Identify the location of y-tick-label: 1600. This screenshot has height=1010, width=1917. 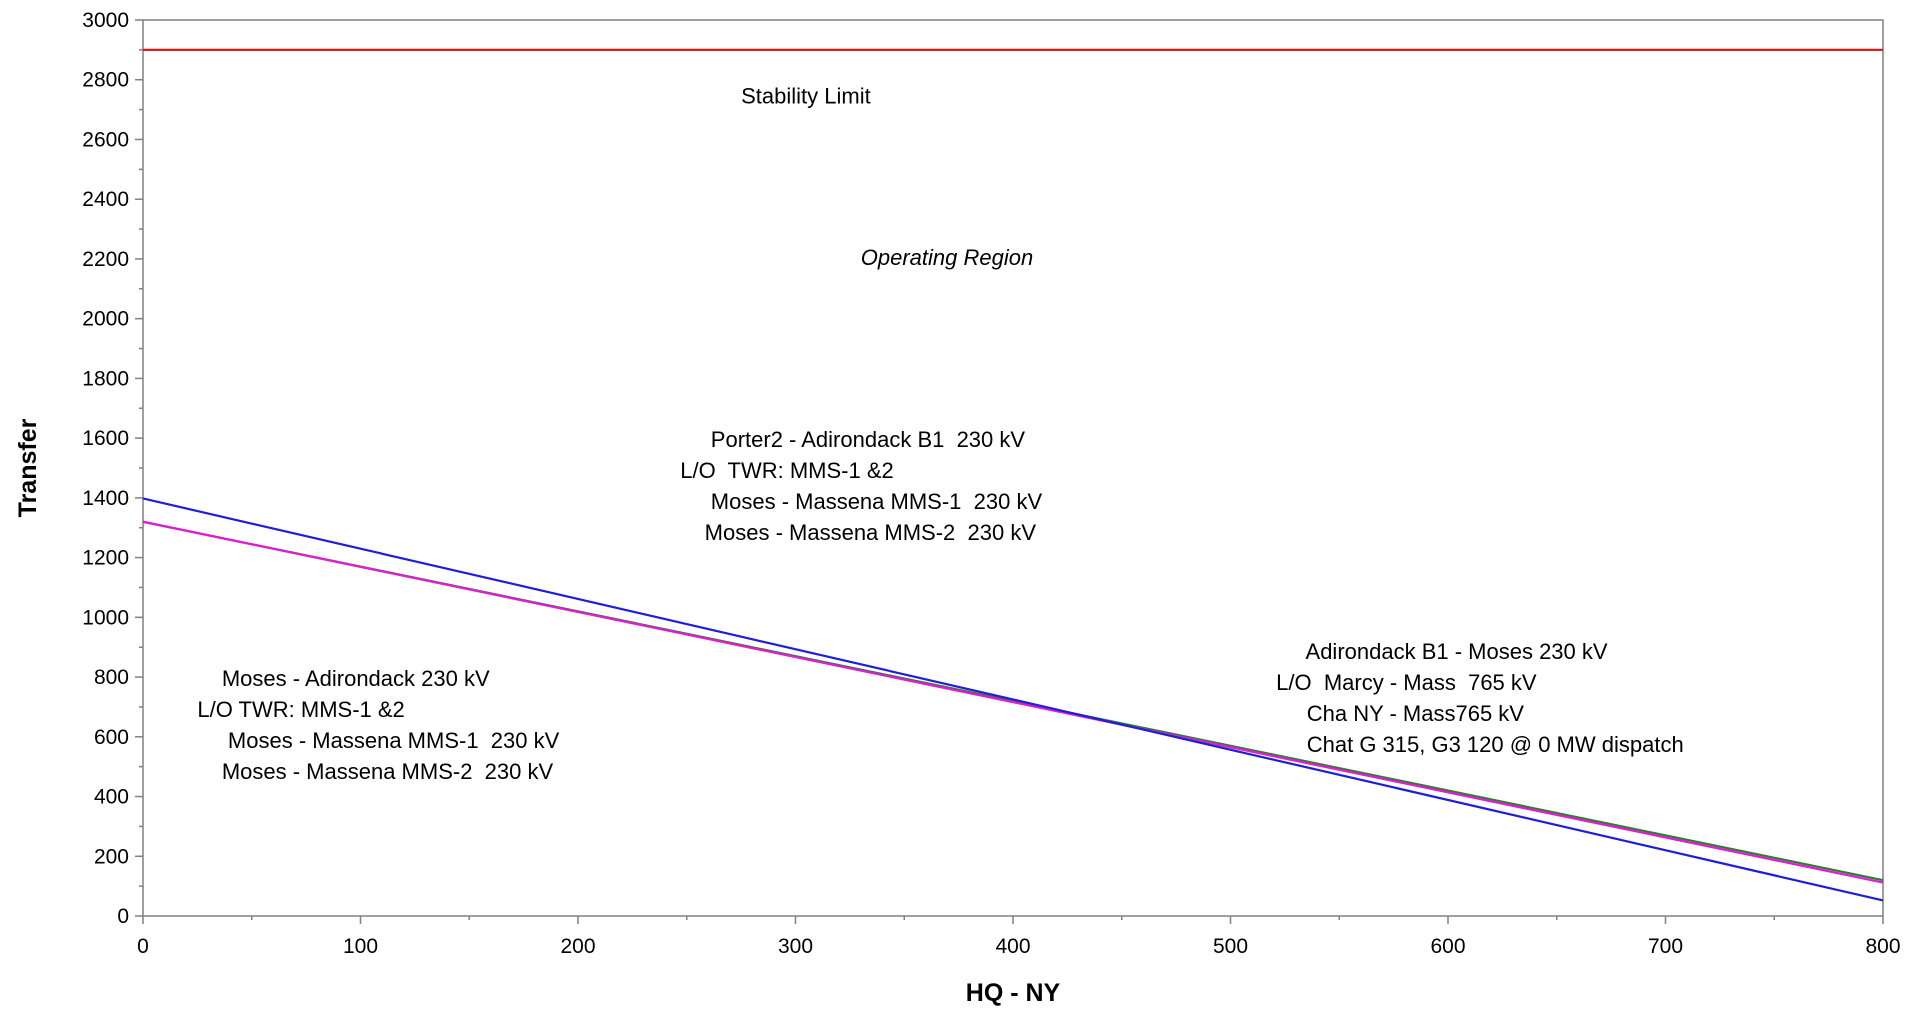
(105, 438).